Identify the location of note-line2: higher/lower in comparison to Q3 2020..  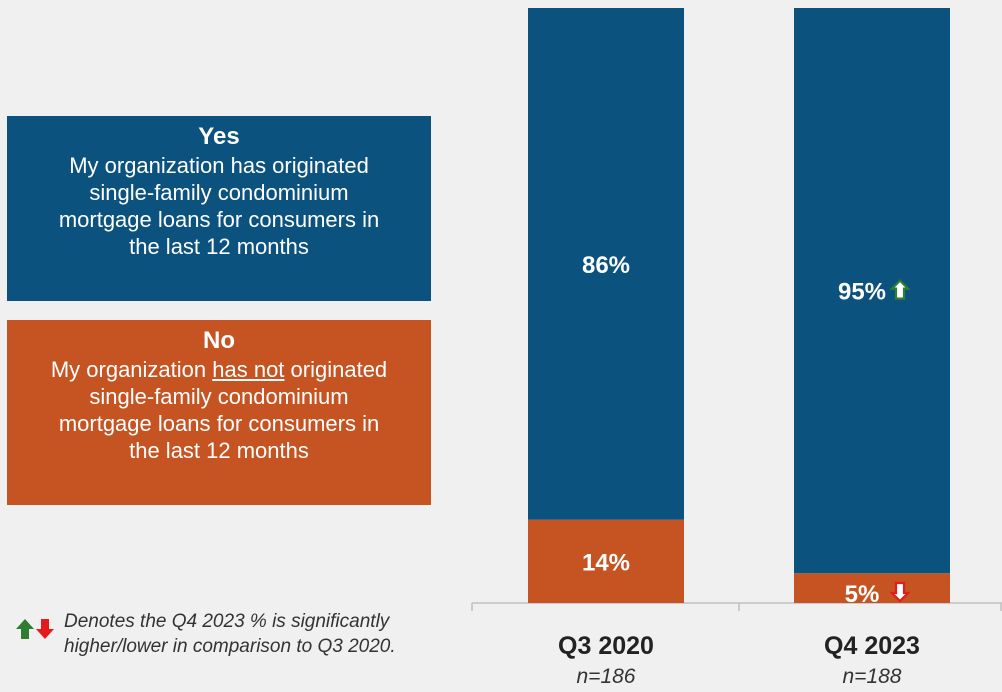
(230, 646).